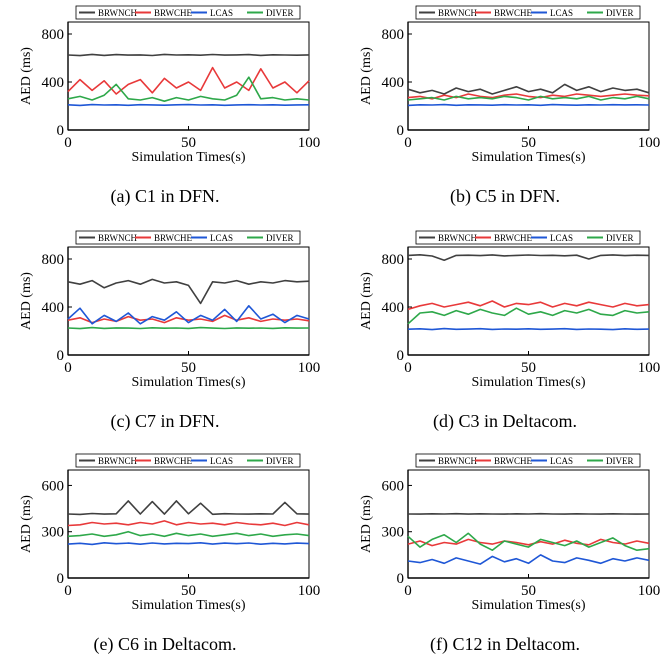 This screenshot has width=660, height=670. What do you see at coordinates (500, 644) in the screenshot?
I see `figure-caption: (f) C12 in Deltacom.` at bounding box center [500, 644].